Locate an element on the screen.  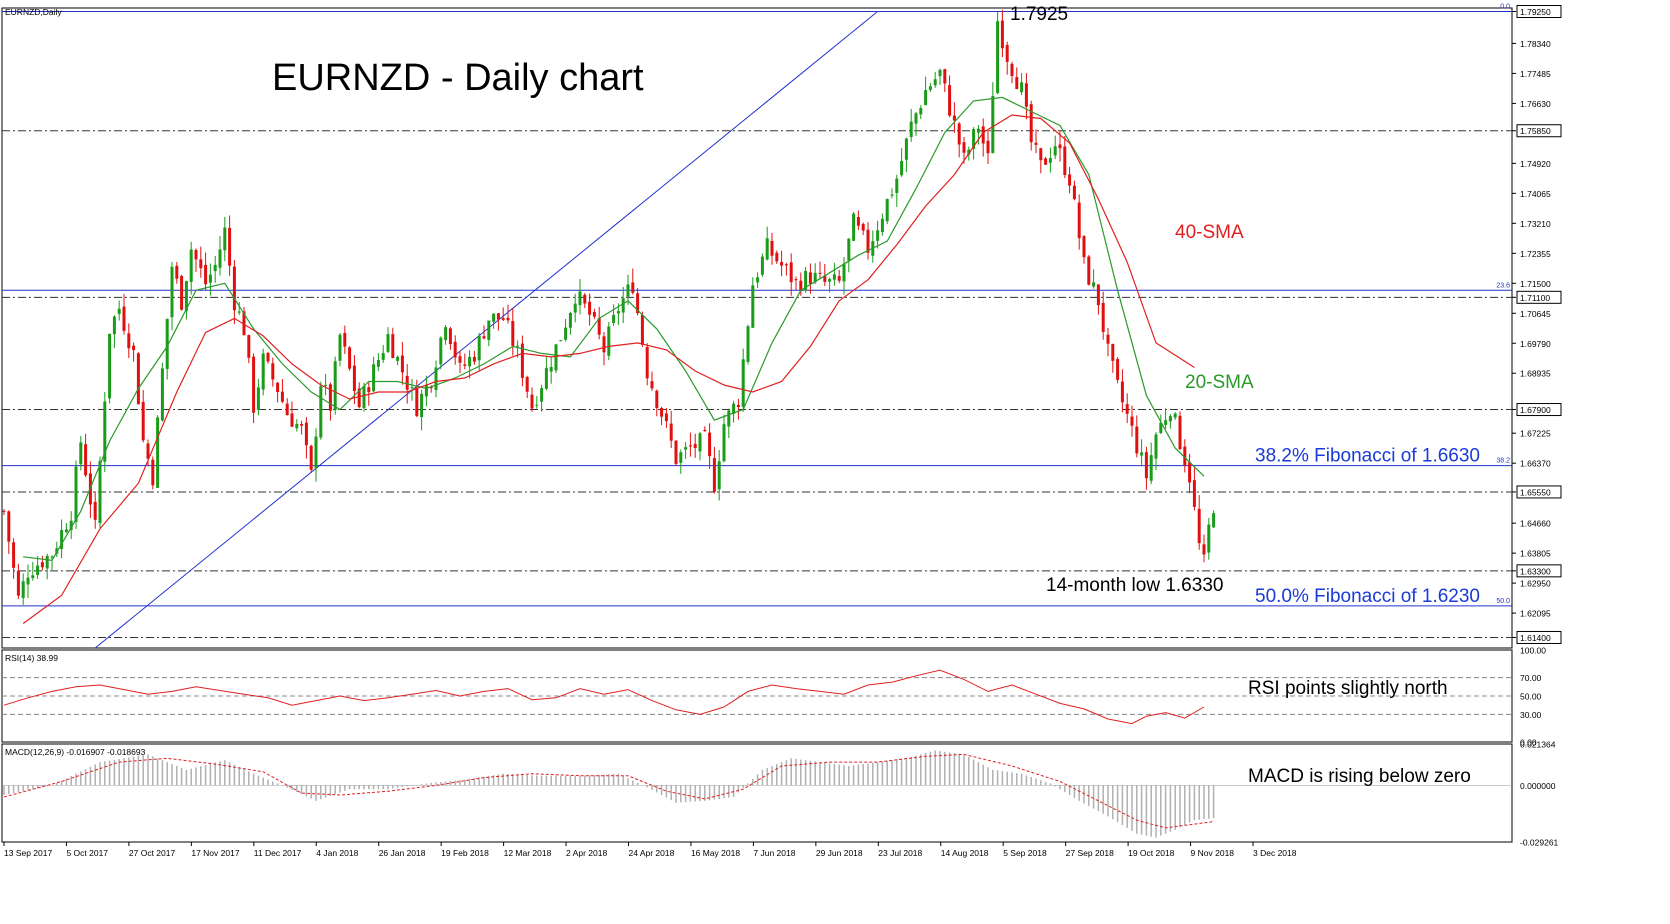
price-tick-label: 1.61400 is located at coordinates (1535, 638).